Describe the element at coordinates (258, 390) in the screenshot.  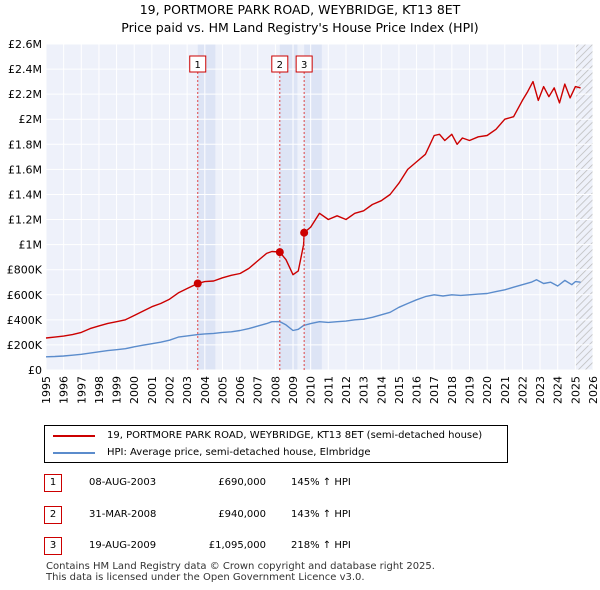
I see `x-tick-label: 2007` at that location.